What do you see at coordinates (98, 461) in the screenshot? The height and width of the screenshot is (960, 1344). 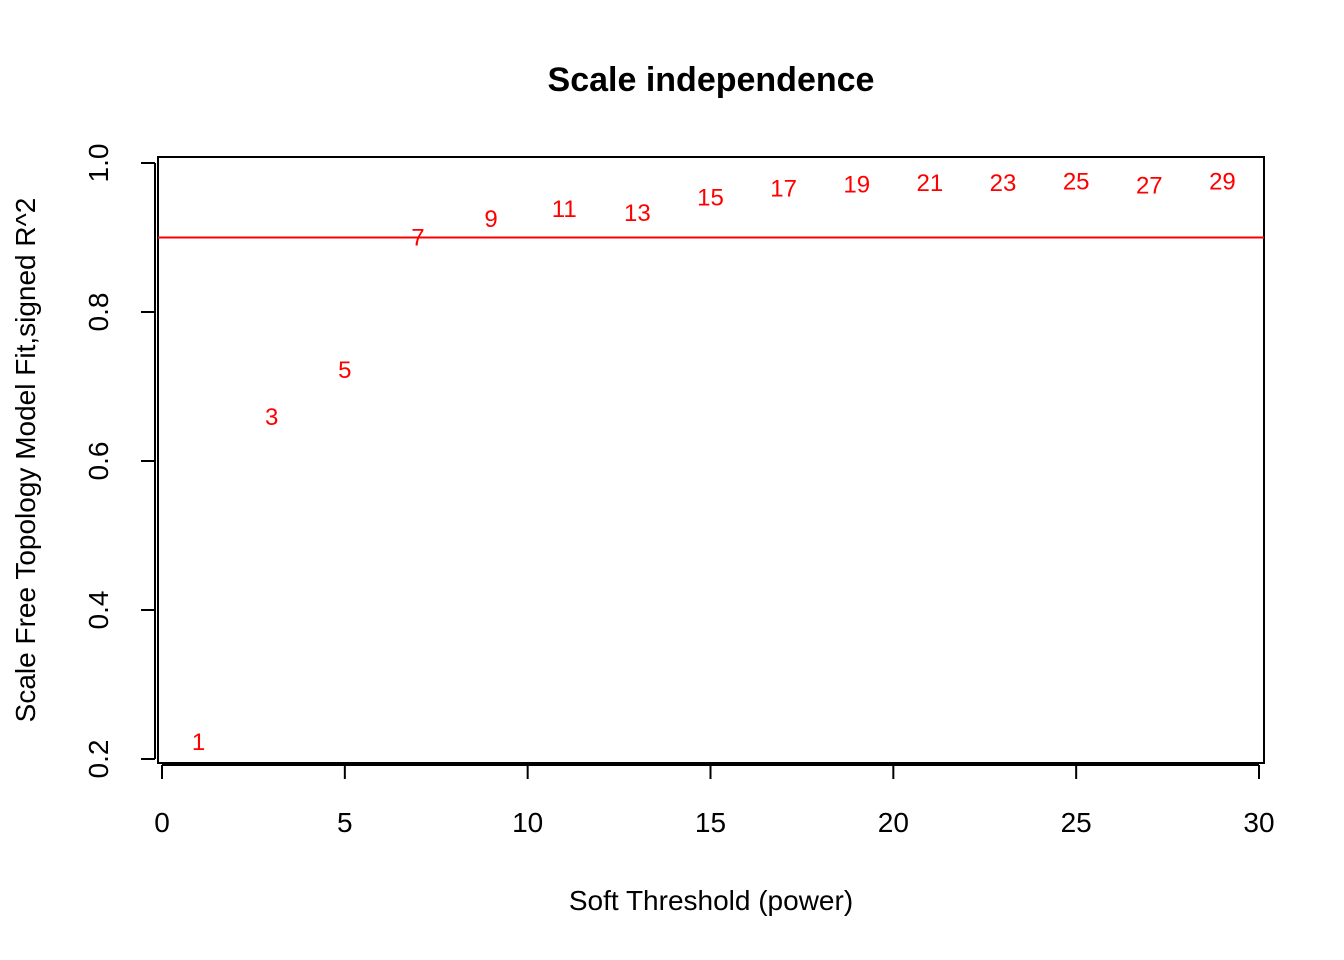 I see `y-tick-label: 0.6` at bounding box center [98, 461].